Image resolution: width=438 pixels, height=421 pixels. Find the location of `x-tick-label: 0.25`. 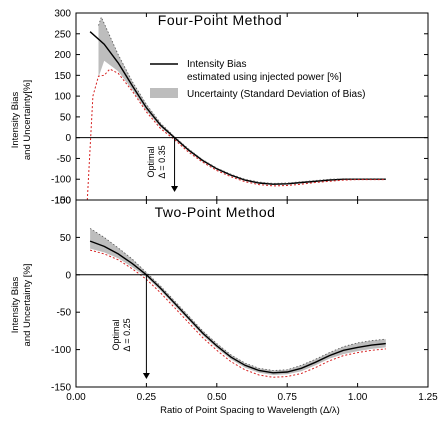

x-tick-label: 0.25 is located at coordinates (147, 397).